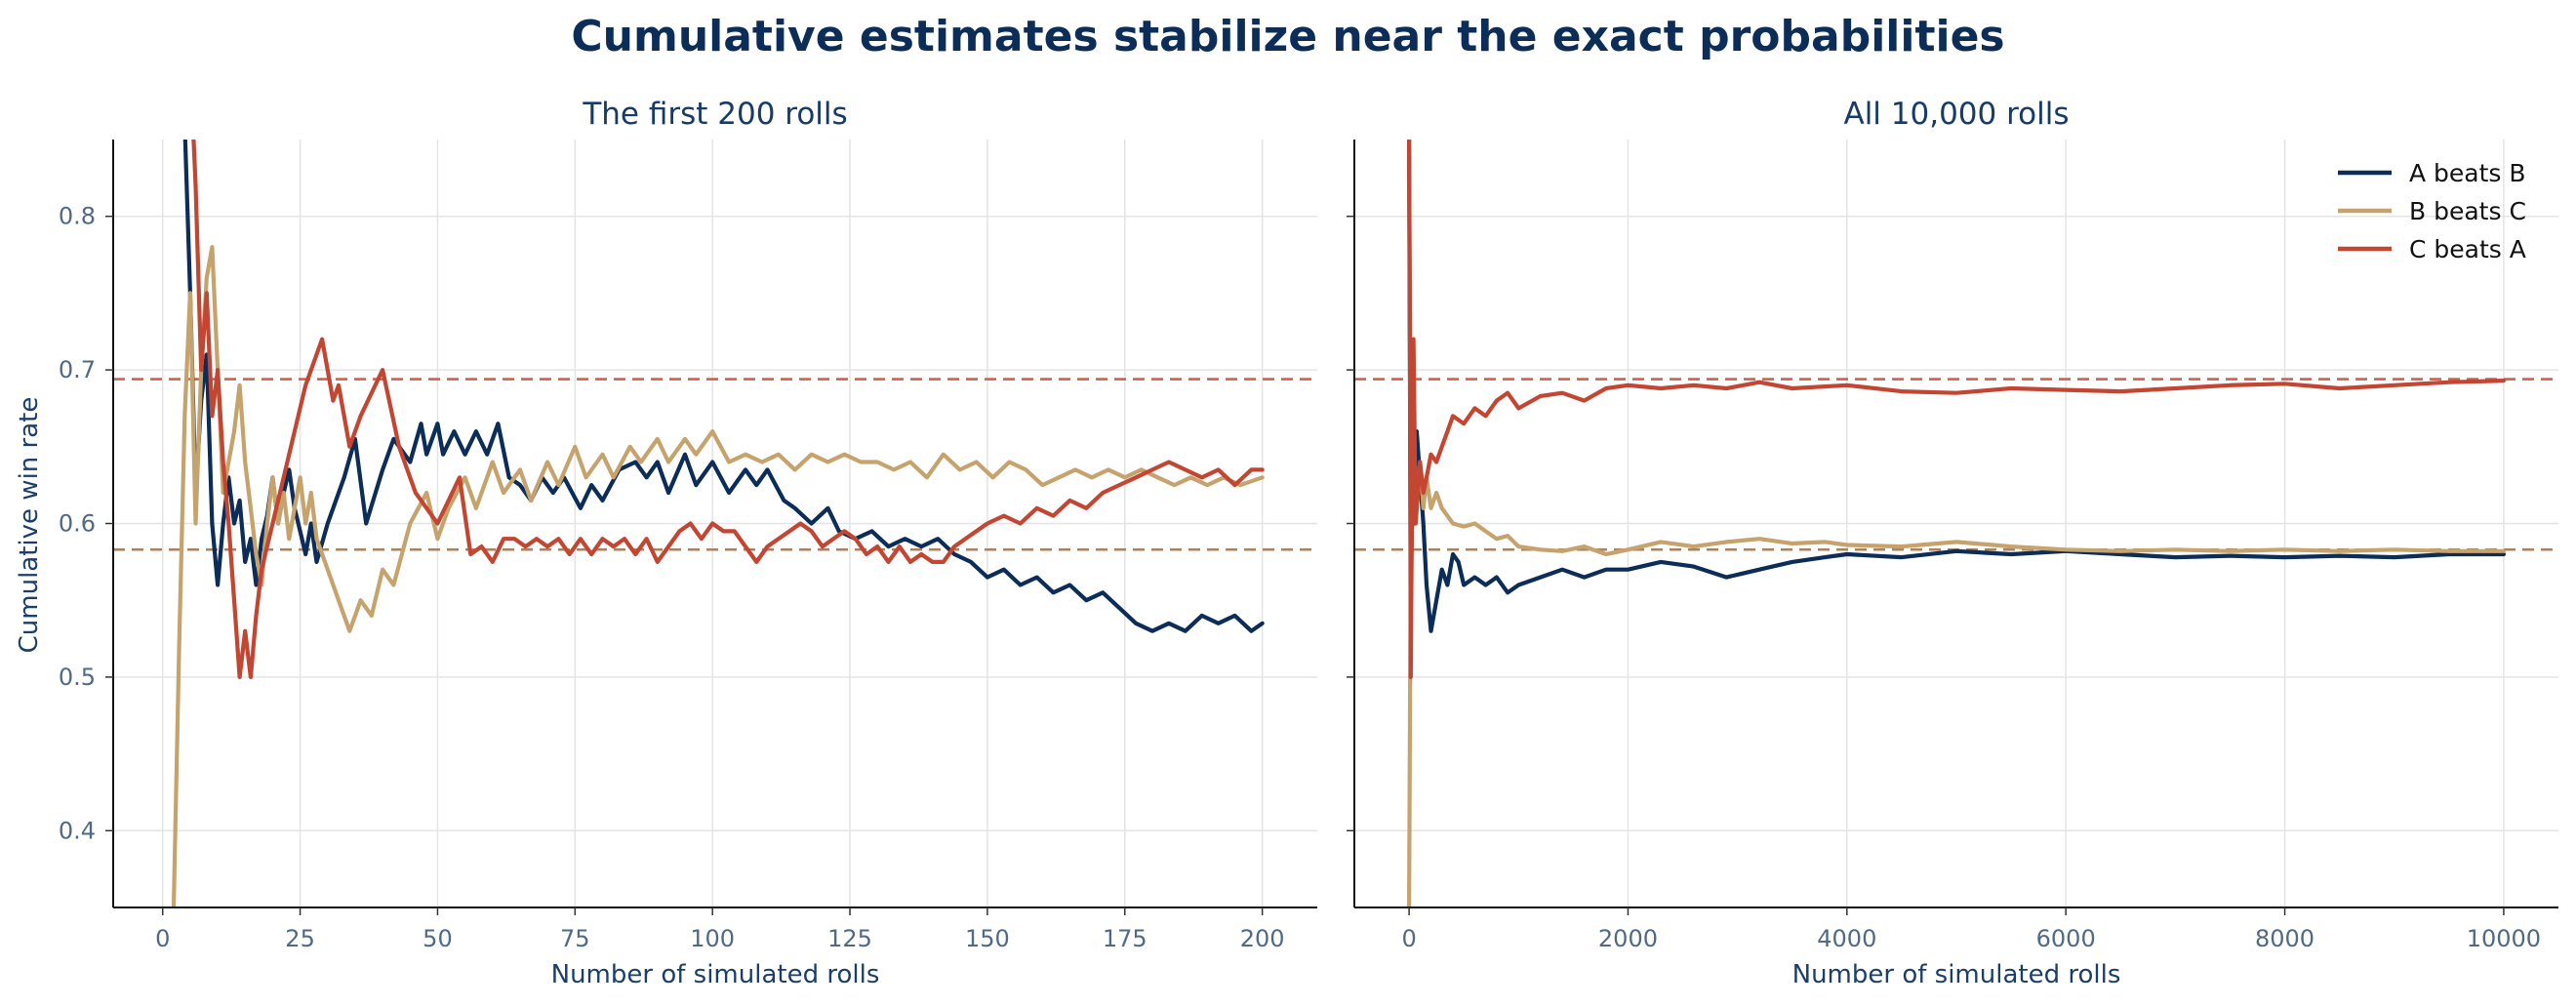  I want to click on right-panel-title: All 10,000 rolls, so click(1956, 114).